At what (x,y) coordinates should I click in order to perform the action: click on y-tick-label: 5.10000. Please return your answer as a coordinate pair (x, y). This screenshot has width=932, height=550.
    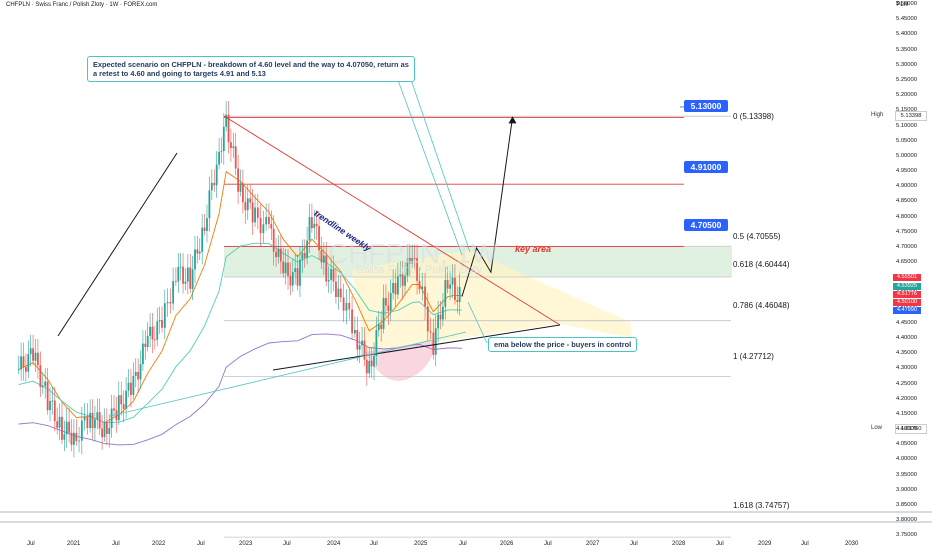
    Looking at the image, I should click on (906, 125).